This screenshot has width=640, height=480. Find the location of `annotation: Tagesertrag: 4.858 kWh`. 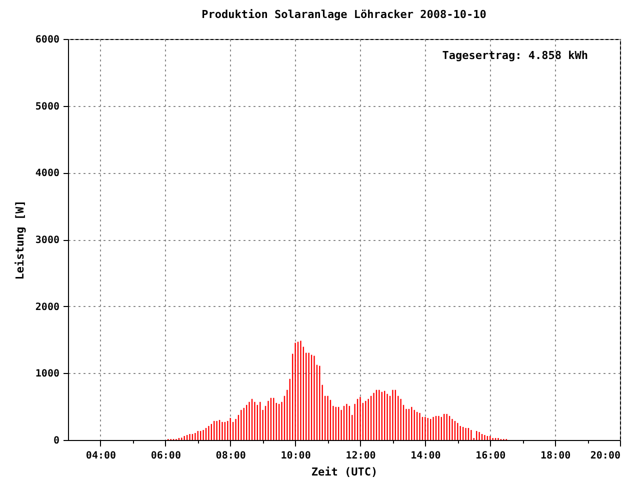

annotation: Tagesertrag: 4.858 kWh is located at coordinates (515, 55).